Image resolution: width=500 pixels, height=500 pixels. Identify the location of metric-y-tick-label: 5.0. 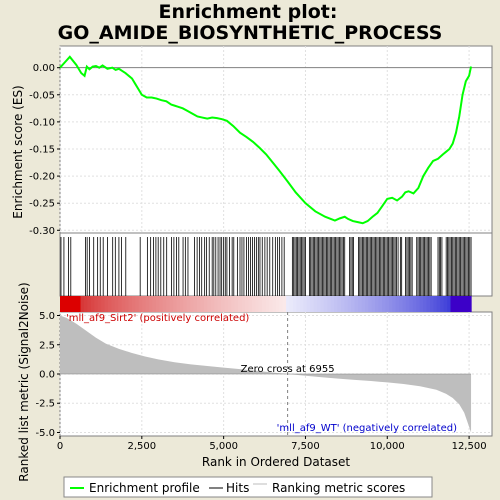
(47, 316).